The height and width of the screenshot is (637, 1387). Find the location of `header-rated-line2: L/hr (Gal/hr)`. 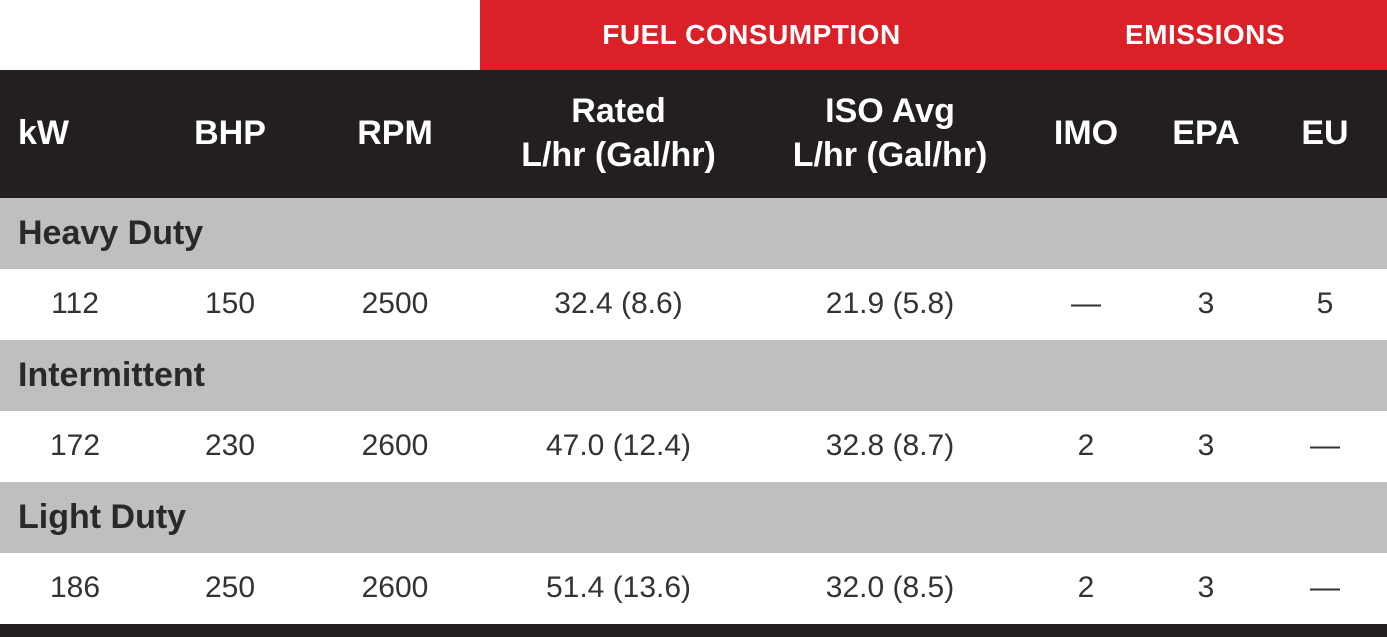

header-rated-line2: L/hr (Gal/hr) is located at coordinates (618, 155).